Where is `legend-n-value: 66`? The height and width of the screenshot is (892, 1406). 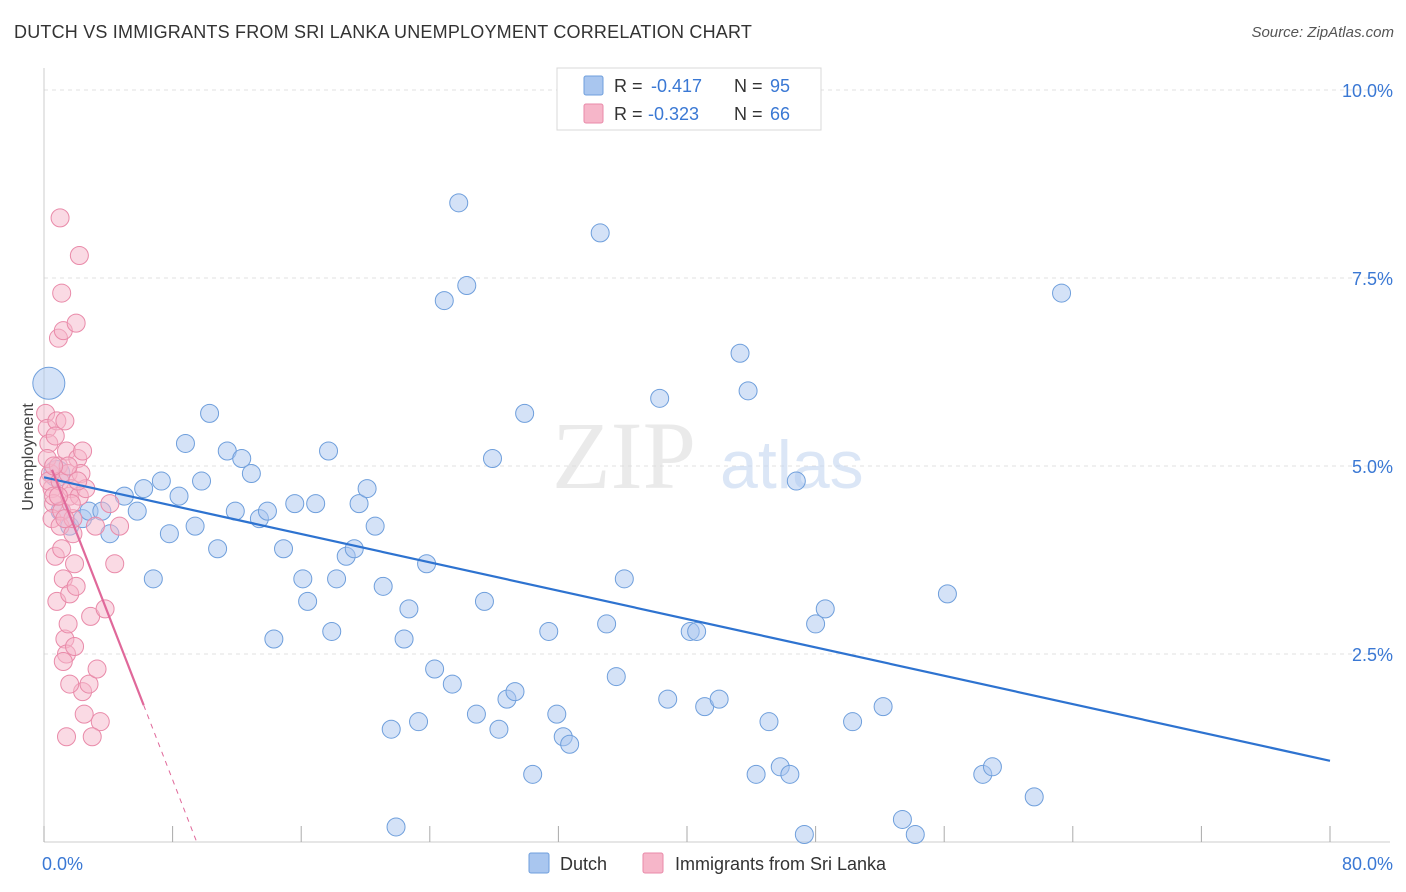
legend-n-value: 66 is located at coordinates (780, 114).